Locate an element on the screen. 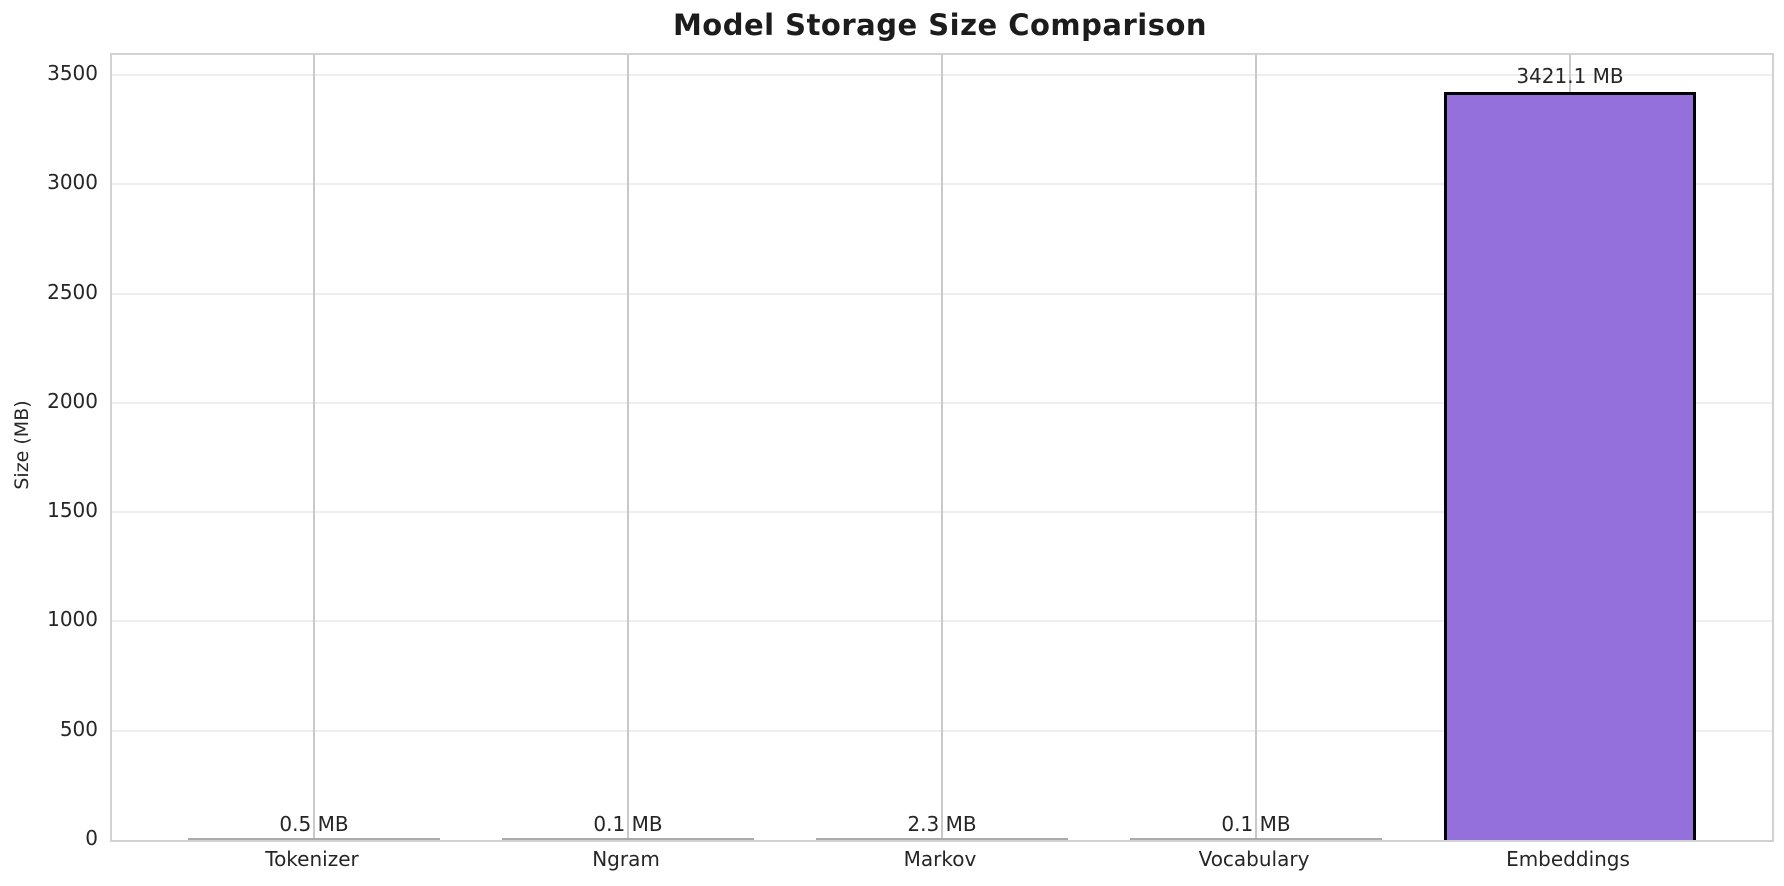 Image resolution: width=1784 pixels, height=886 pixels. y-tick-label-0: 0 is located at coordinates (91, 838).